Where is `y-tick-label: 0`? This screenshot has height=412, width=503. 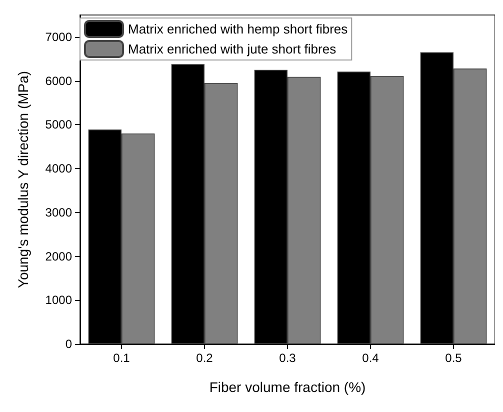
y-tick-label: 0 is located at coordinates (68, 344).